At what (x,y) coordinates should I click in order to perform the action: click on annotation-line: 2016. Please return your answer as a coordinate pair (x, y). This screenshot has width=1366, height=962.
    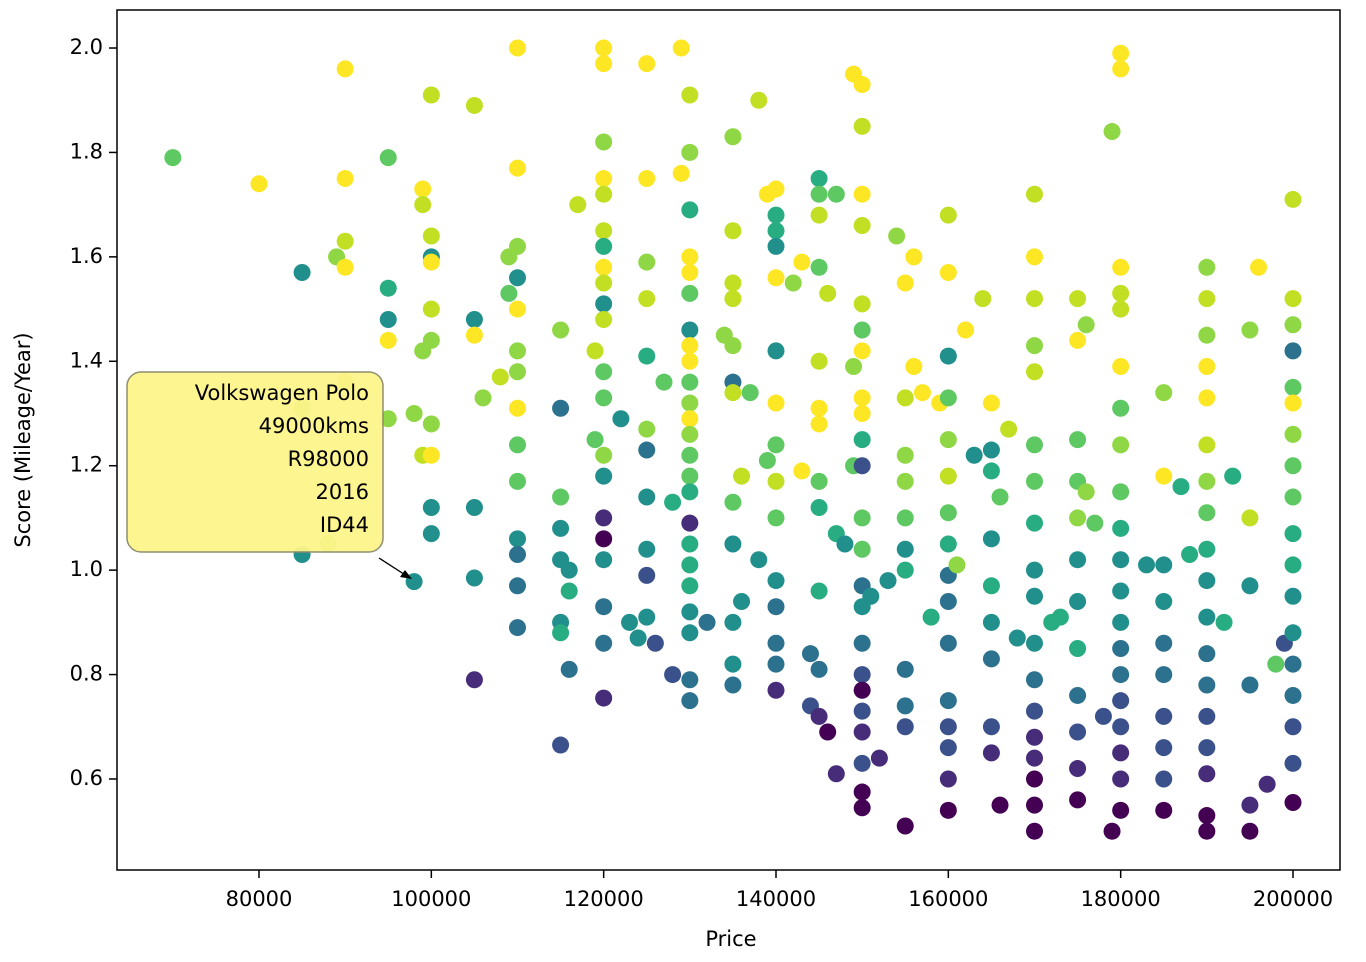
    Looking at the image, I should click on (342, 492).